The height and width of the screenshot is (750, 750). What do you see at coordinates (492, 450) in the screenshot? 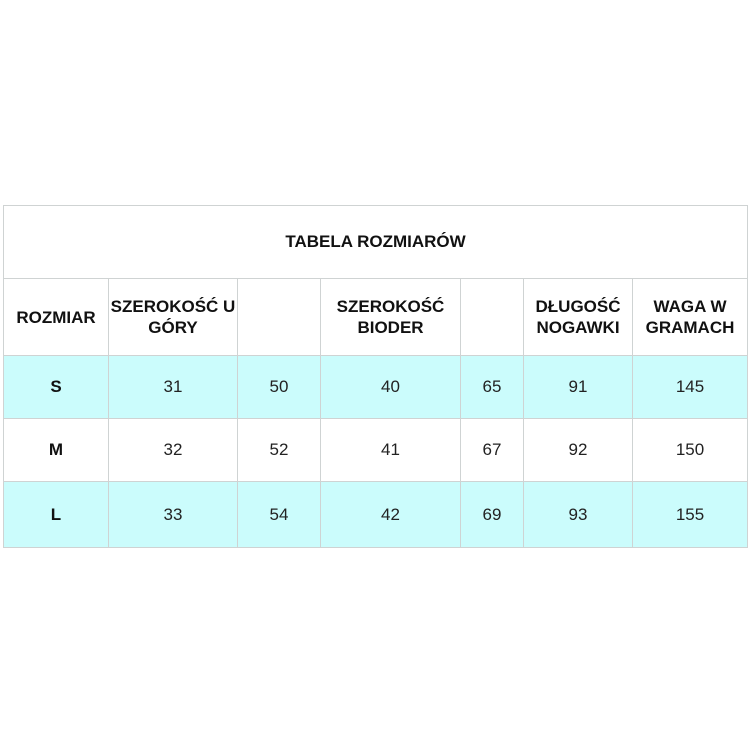
I see `cell: 67` at bounding box center [492, 450].